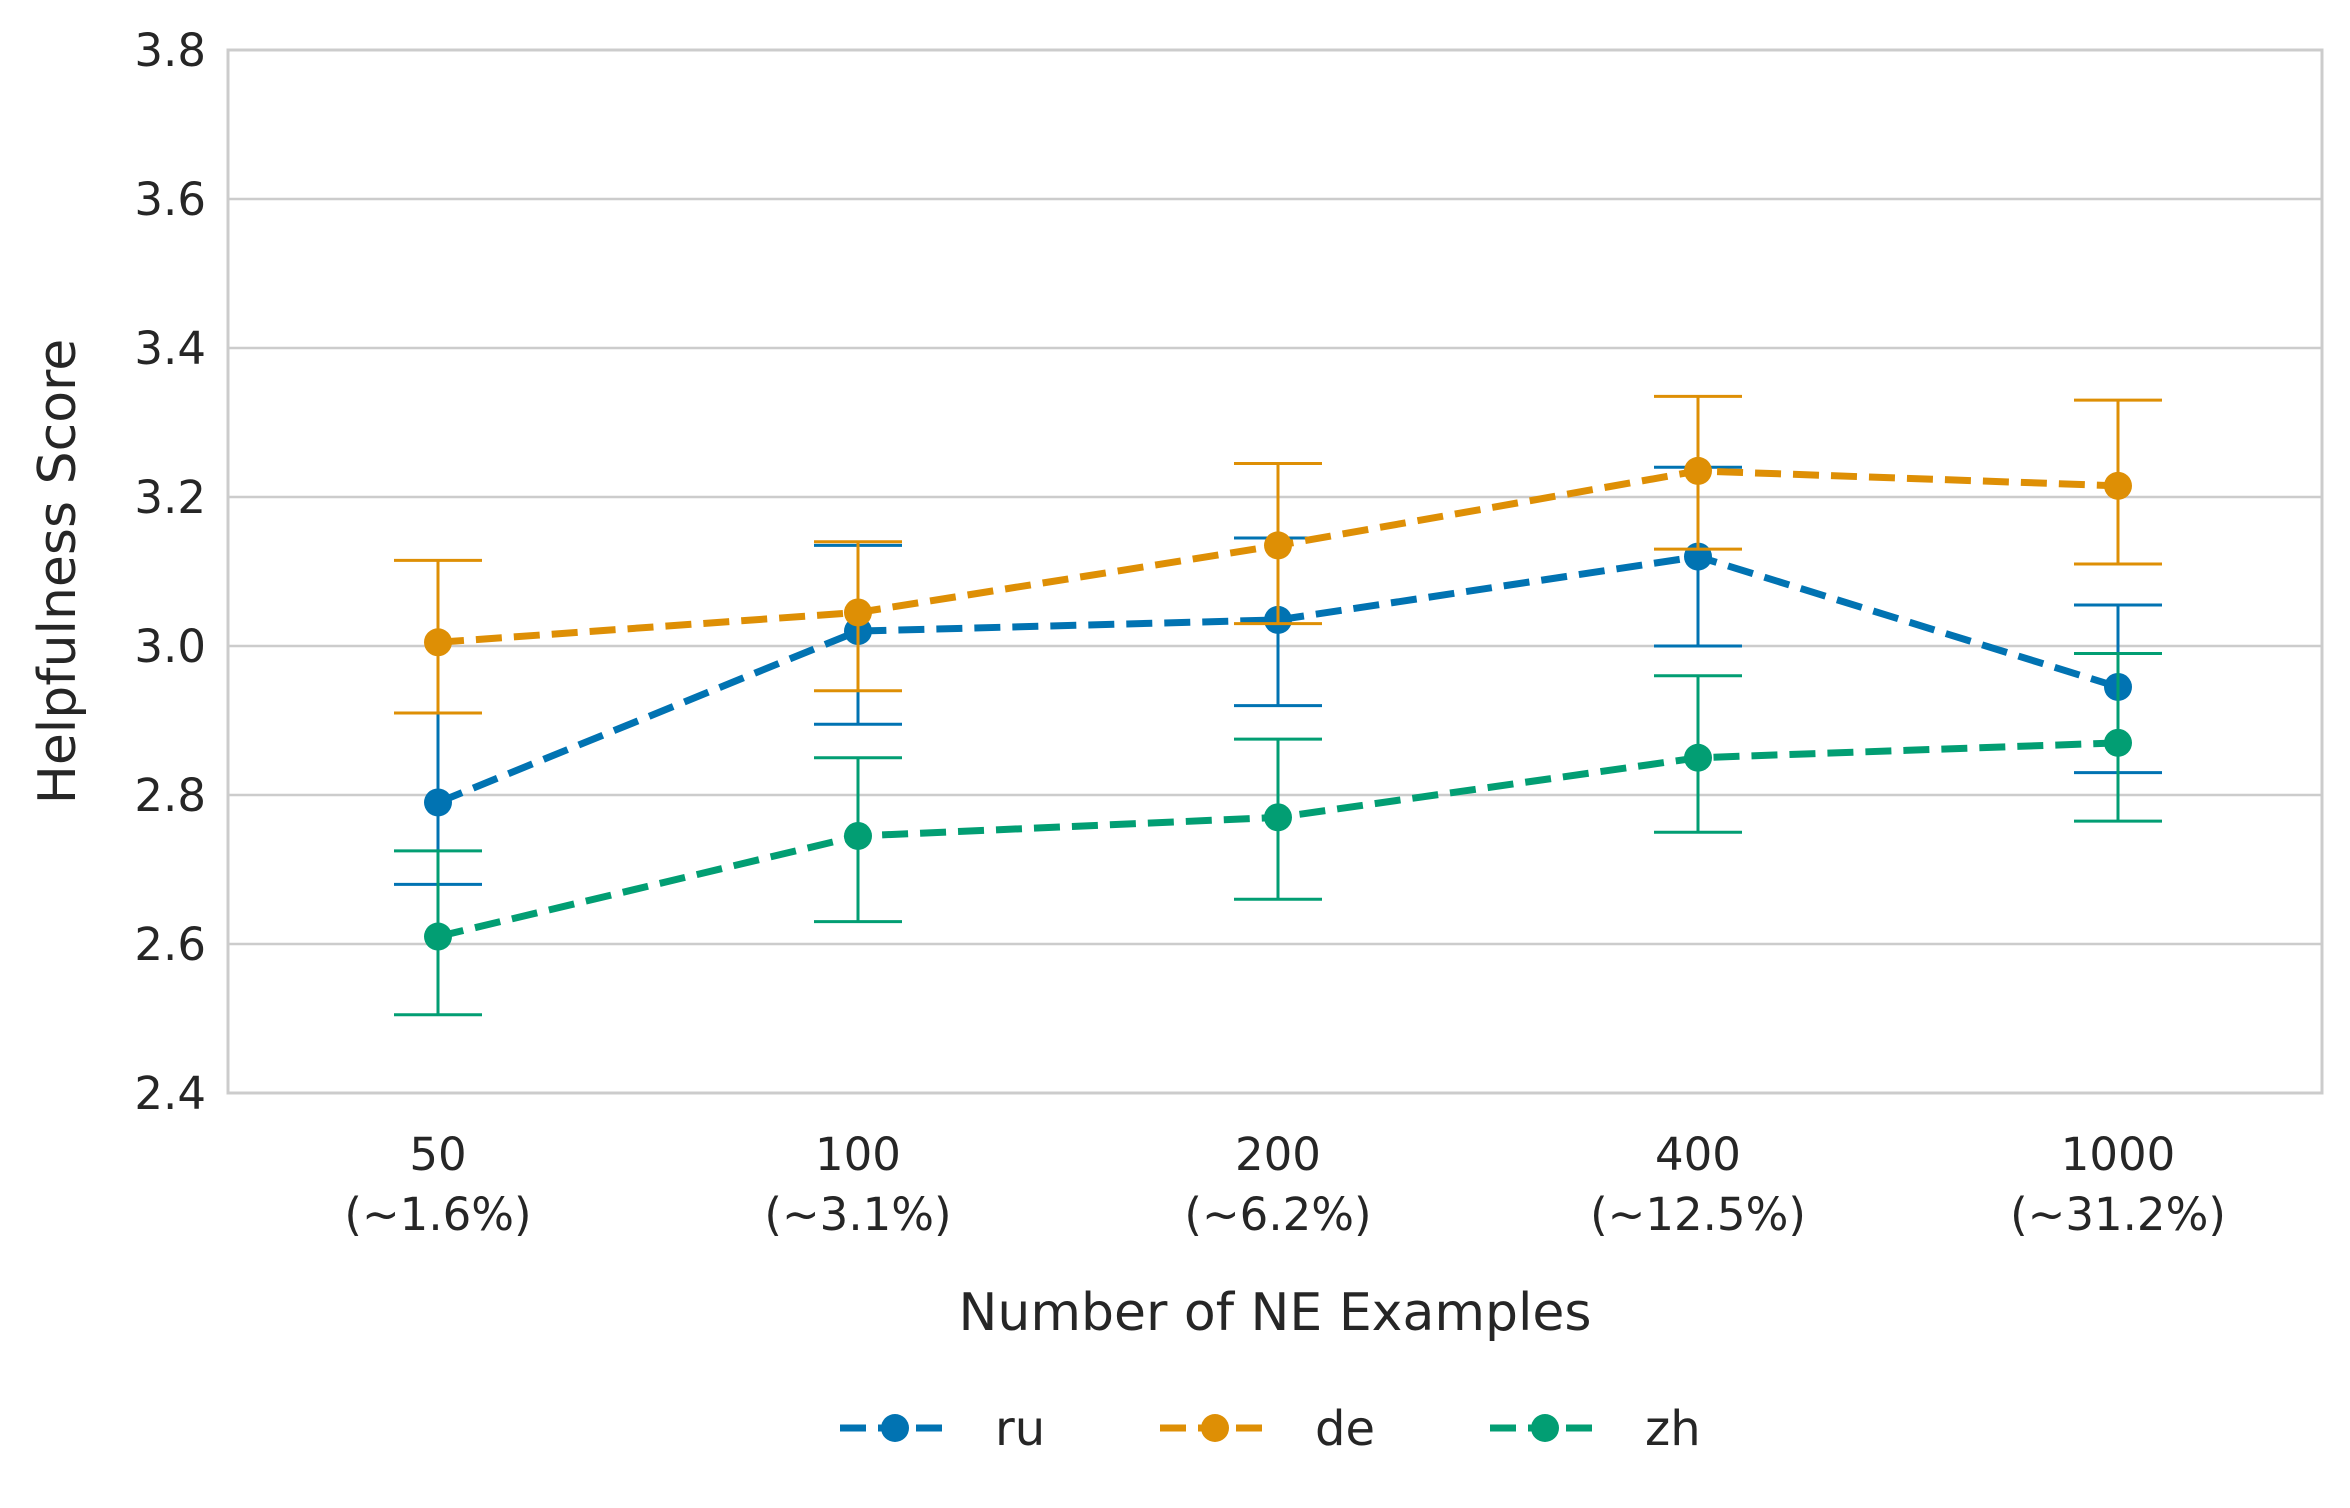 This screenshot has width=2350, height=1508. I want to click on series-line-ru, so click(1278, 679).